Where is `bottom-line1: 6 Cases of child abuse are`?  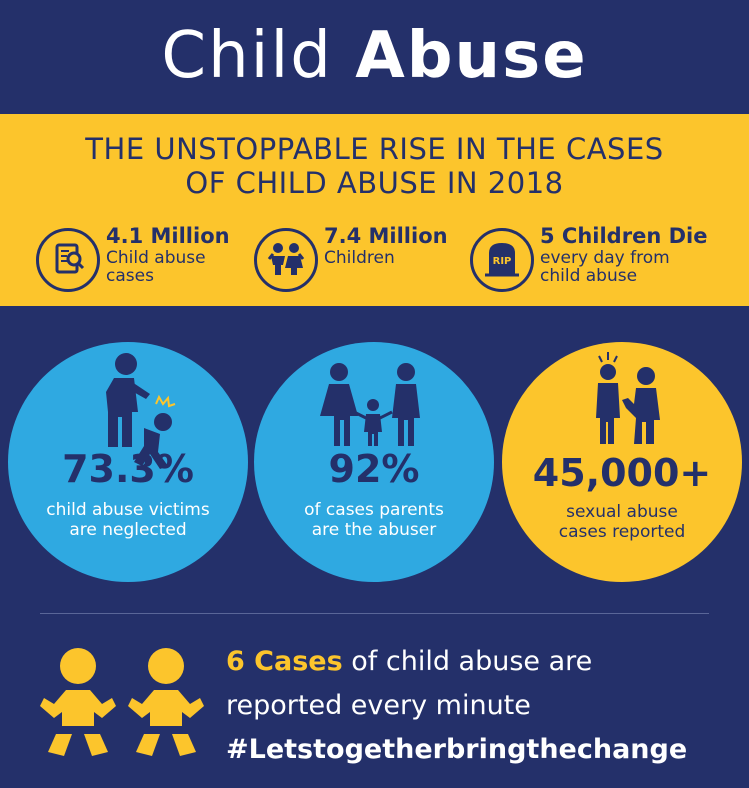
bottom-line1: 6 Cases of child abuse are is located at coordinates (481, 662).